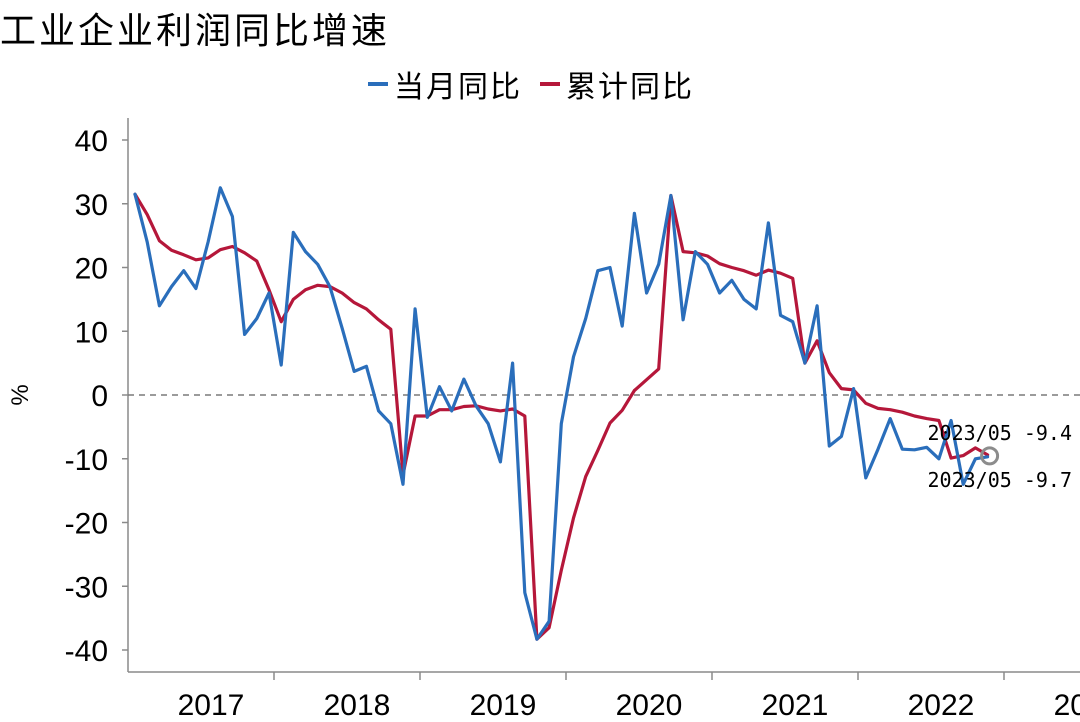 The width and height of the screenshot is (1080, 722). What do you see at coordinates (649, 705) in the screenshot?
I see `x-tick-label-2020: 2020` at bounding box center [649, 705].